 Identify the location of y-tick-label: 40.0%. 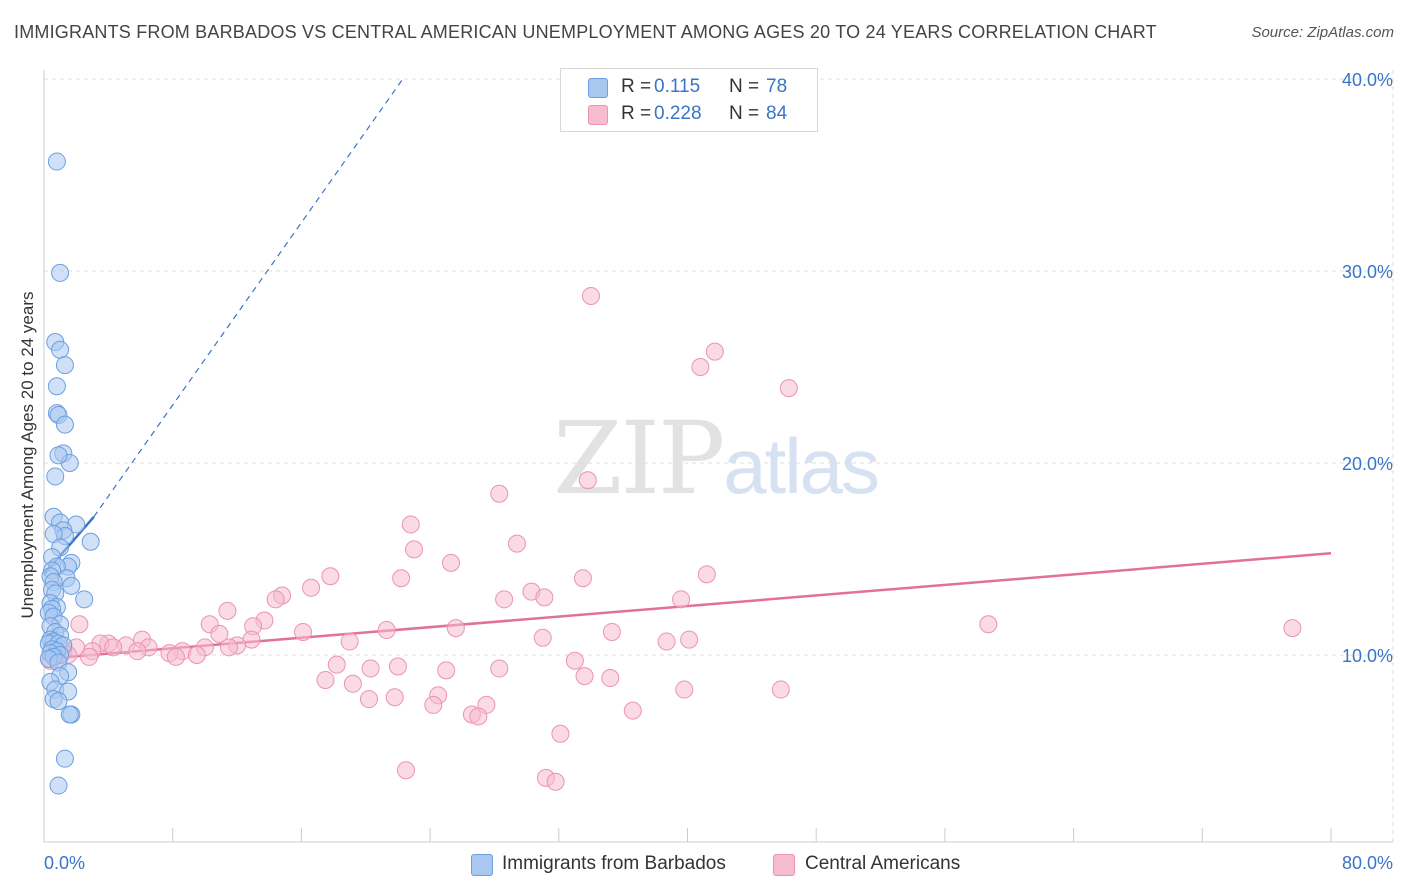
(1367, 80).